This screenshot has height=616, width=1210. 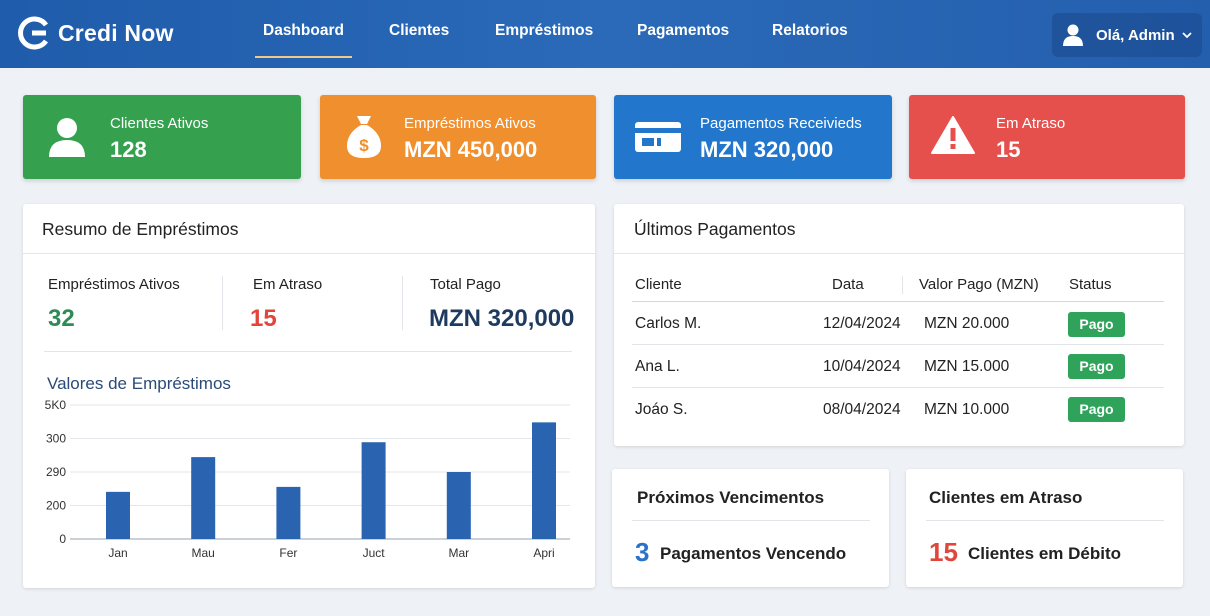 What do you see at coordinates (118, 515) in the screenshot?
I see `bar-jan` at bounding box center [118, 515].